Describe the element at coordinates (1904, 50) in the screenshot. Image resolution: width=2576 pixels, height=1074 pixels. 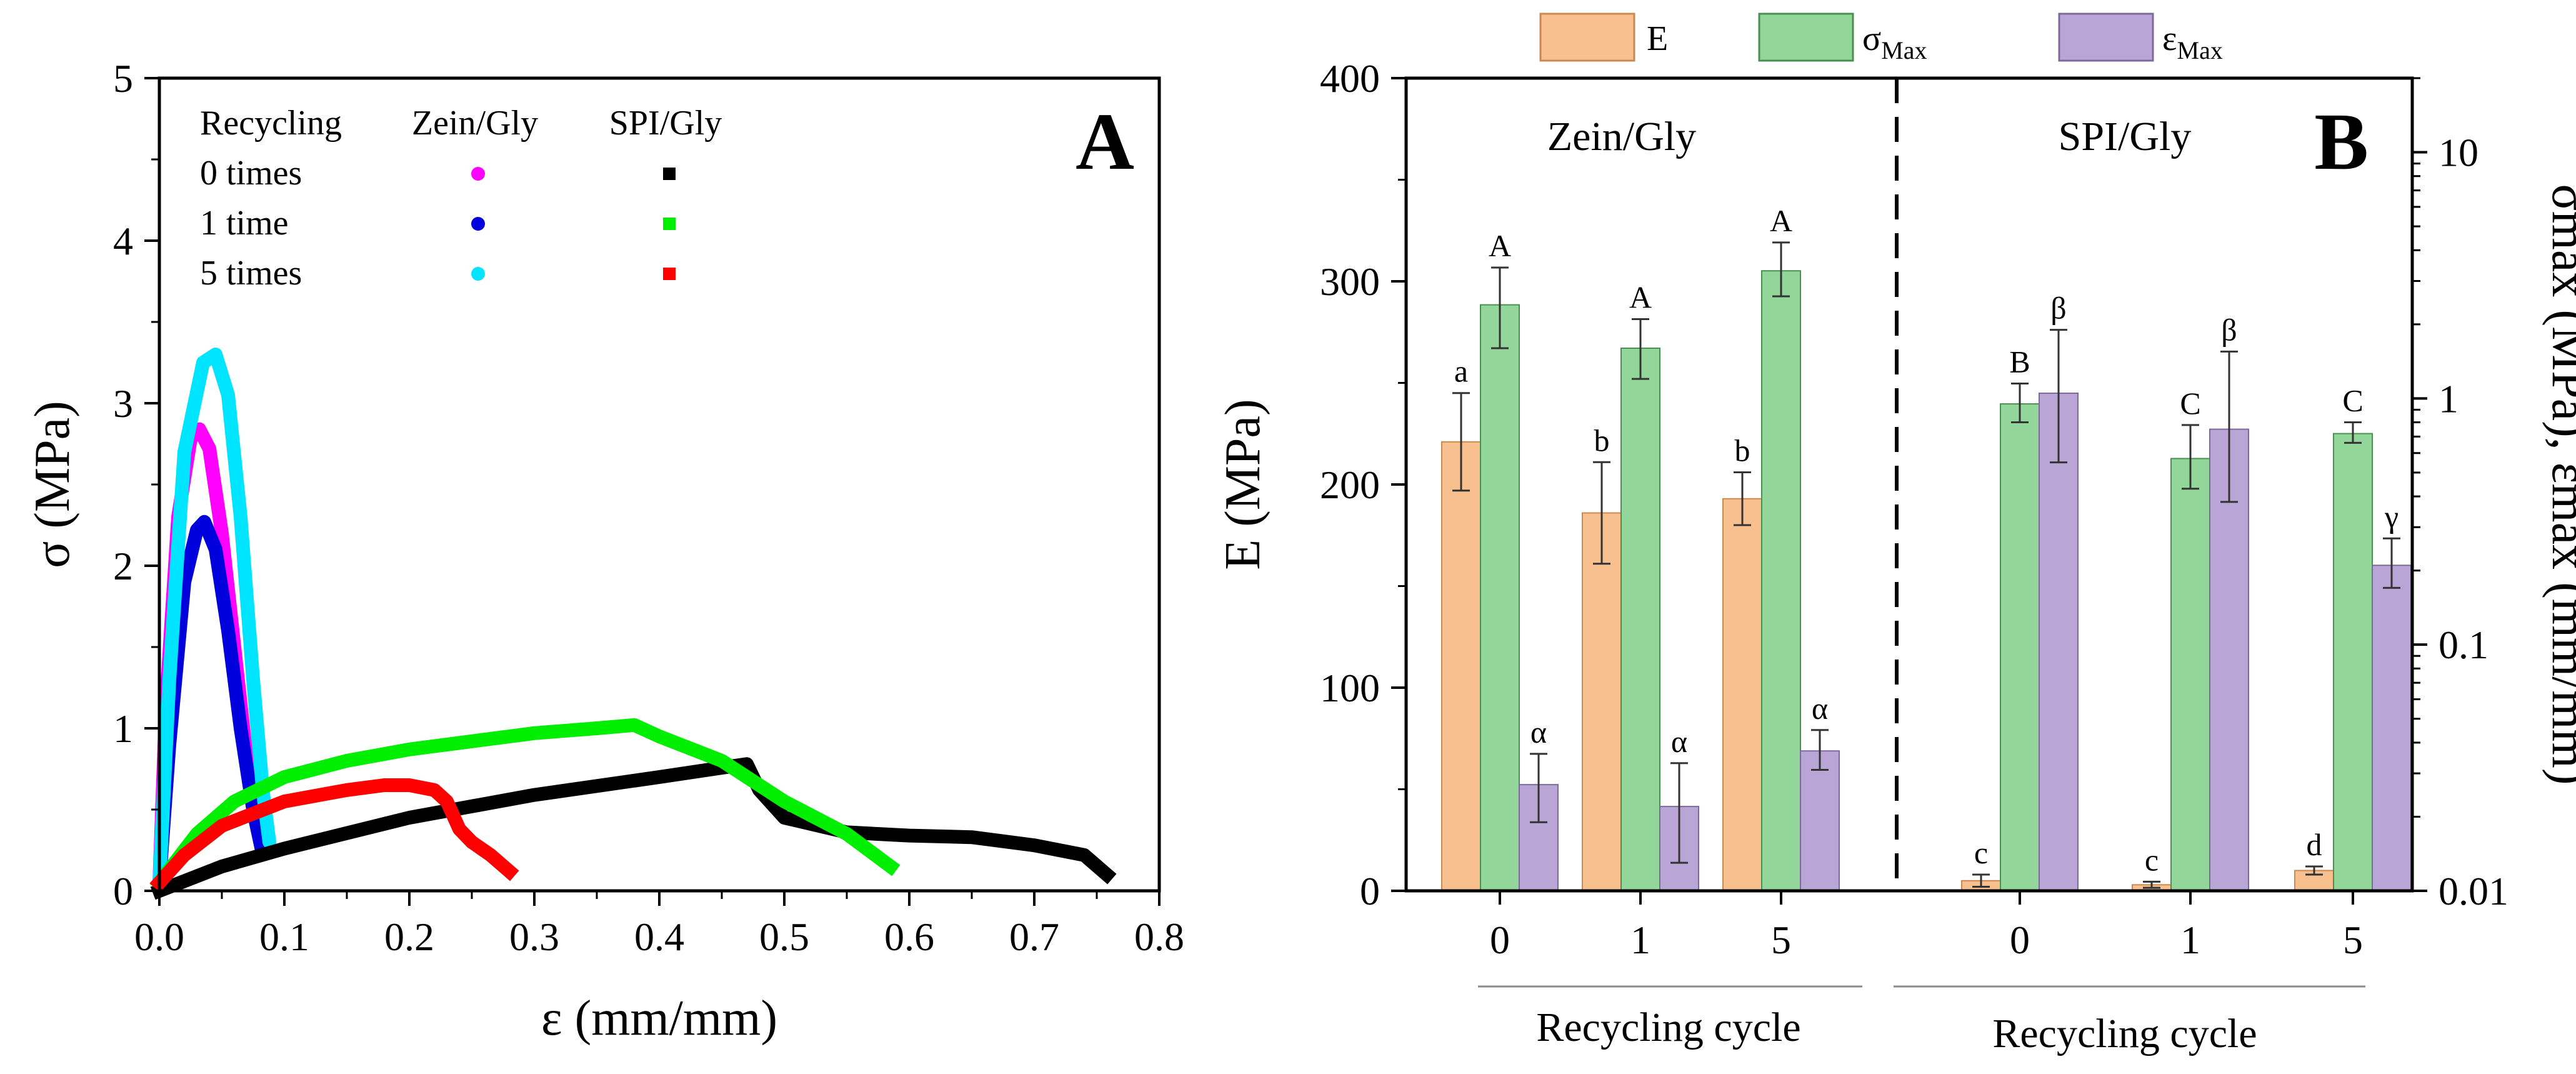
I see `legend-label-sigma-sub: Max` at that location.